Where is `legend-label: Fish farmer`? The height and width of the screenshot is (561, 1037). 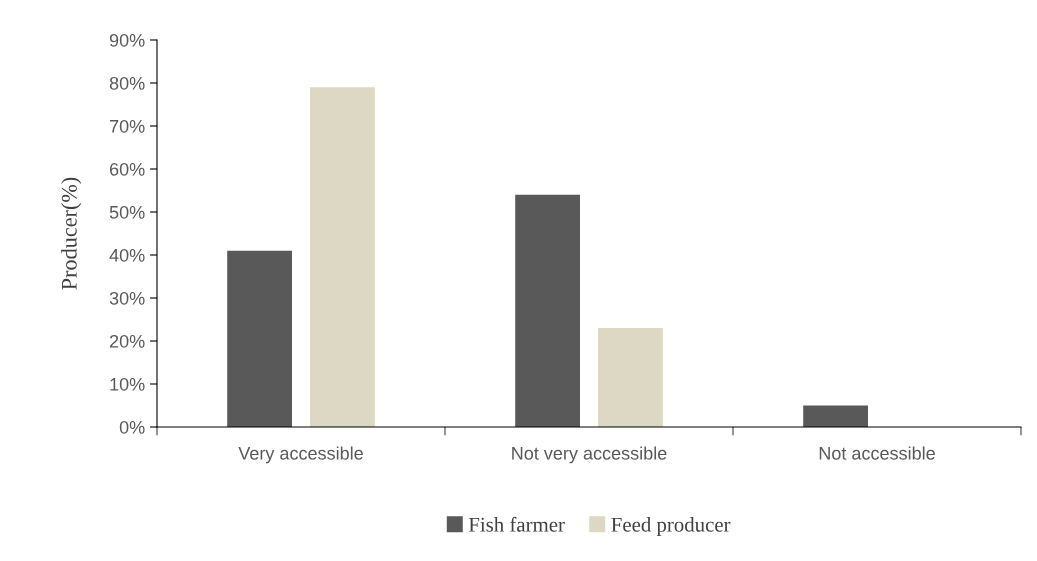
legend-label: Fish farmer is located at coordinates (516, 524).